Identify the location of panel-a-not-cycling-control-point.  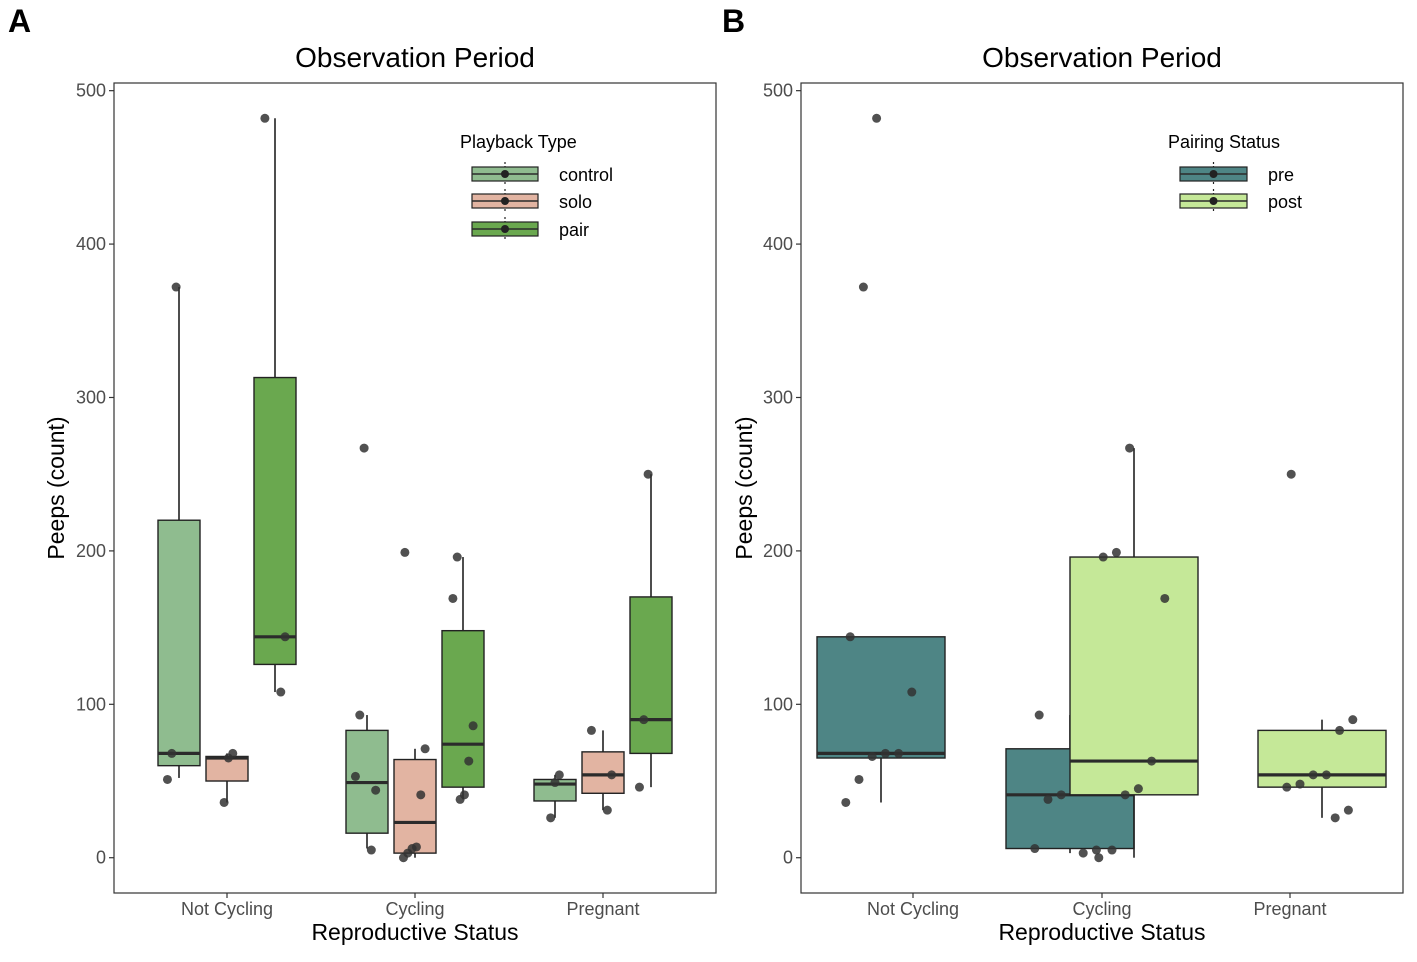
(172, 753).